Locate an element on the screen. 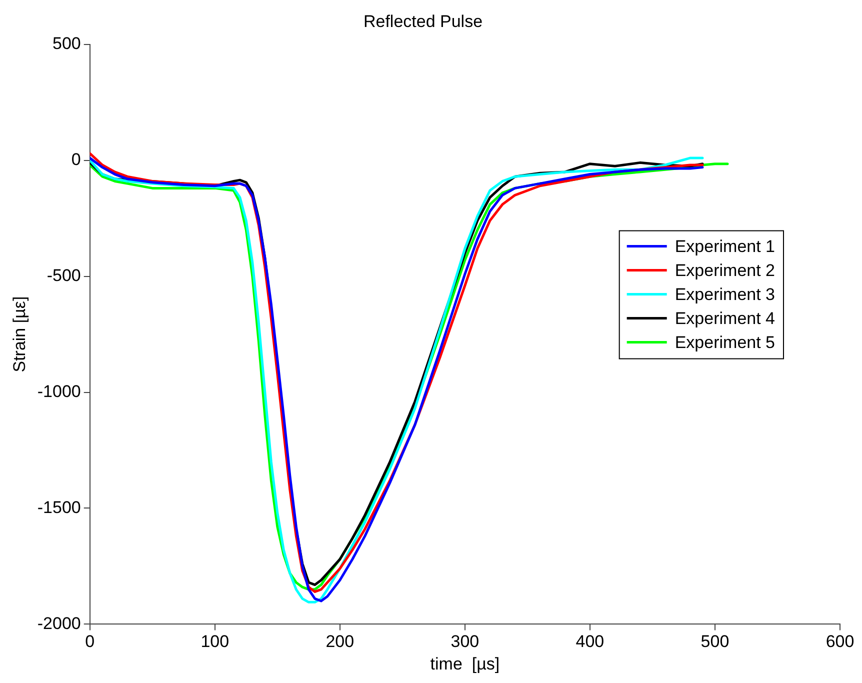 Image resolution: width=862 pixels, height=683 pixels. x-tick-label: 400 is located at coordinates (590, 642).